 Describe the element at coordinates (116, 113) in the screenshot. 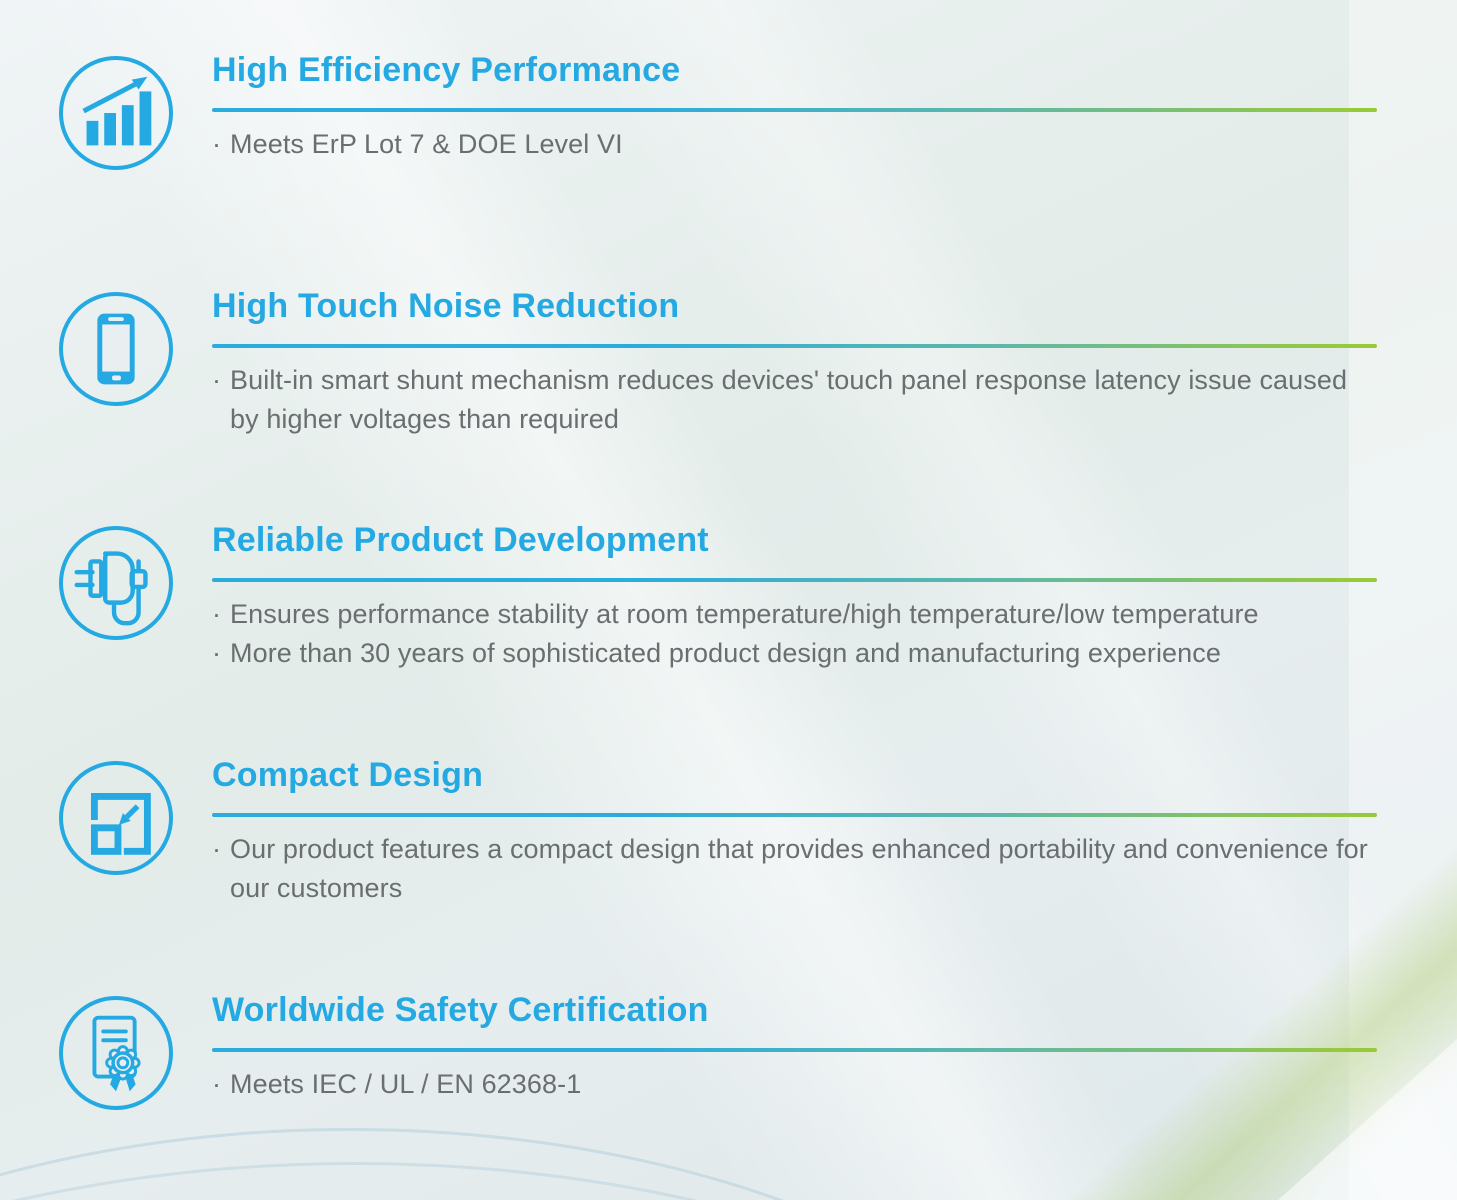

I see `growth-chart-icon` at that location.